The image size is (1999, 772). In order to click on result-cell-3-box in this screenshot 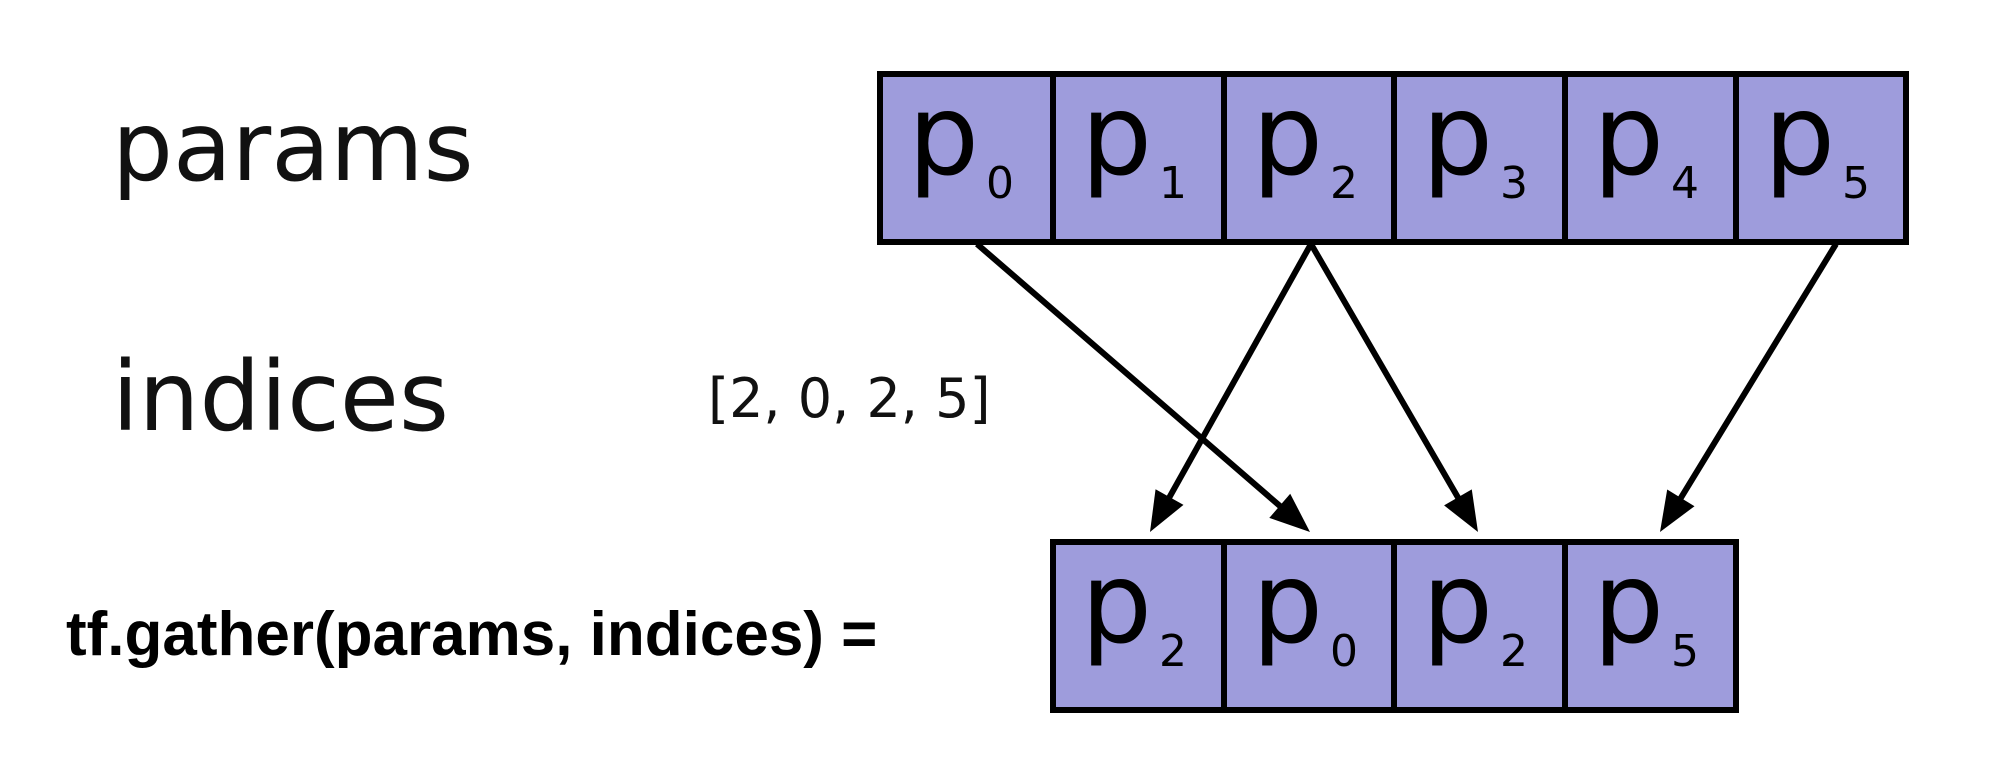, I will do `click(1650, 626)`.